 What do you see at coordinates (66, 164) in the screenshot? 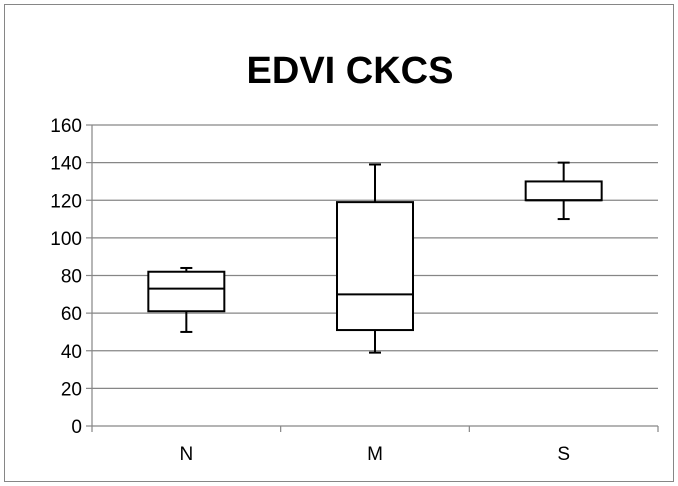
I see `y-tick-label: 140` at bounding box center [66, 164].